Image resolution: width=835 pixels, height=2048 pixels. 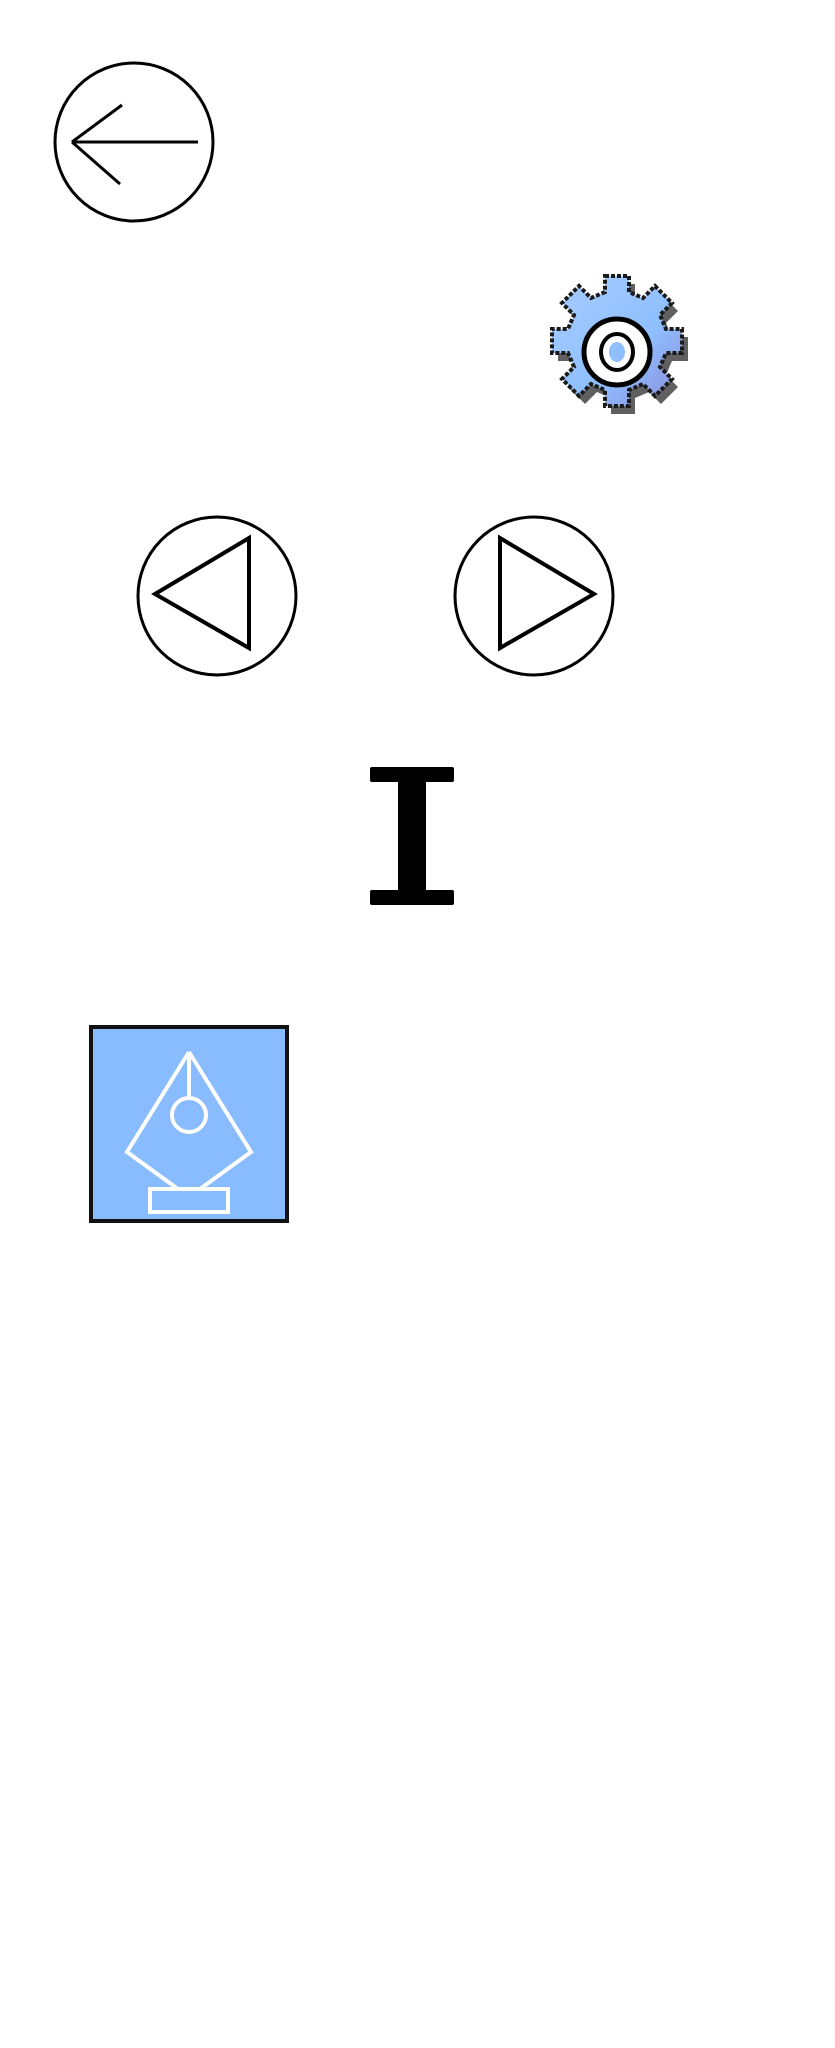 I want to click on arrow-left-icon, so click(x=134, y=142).